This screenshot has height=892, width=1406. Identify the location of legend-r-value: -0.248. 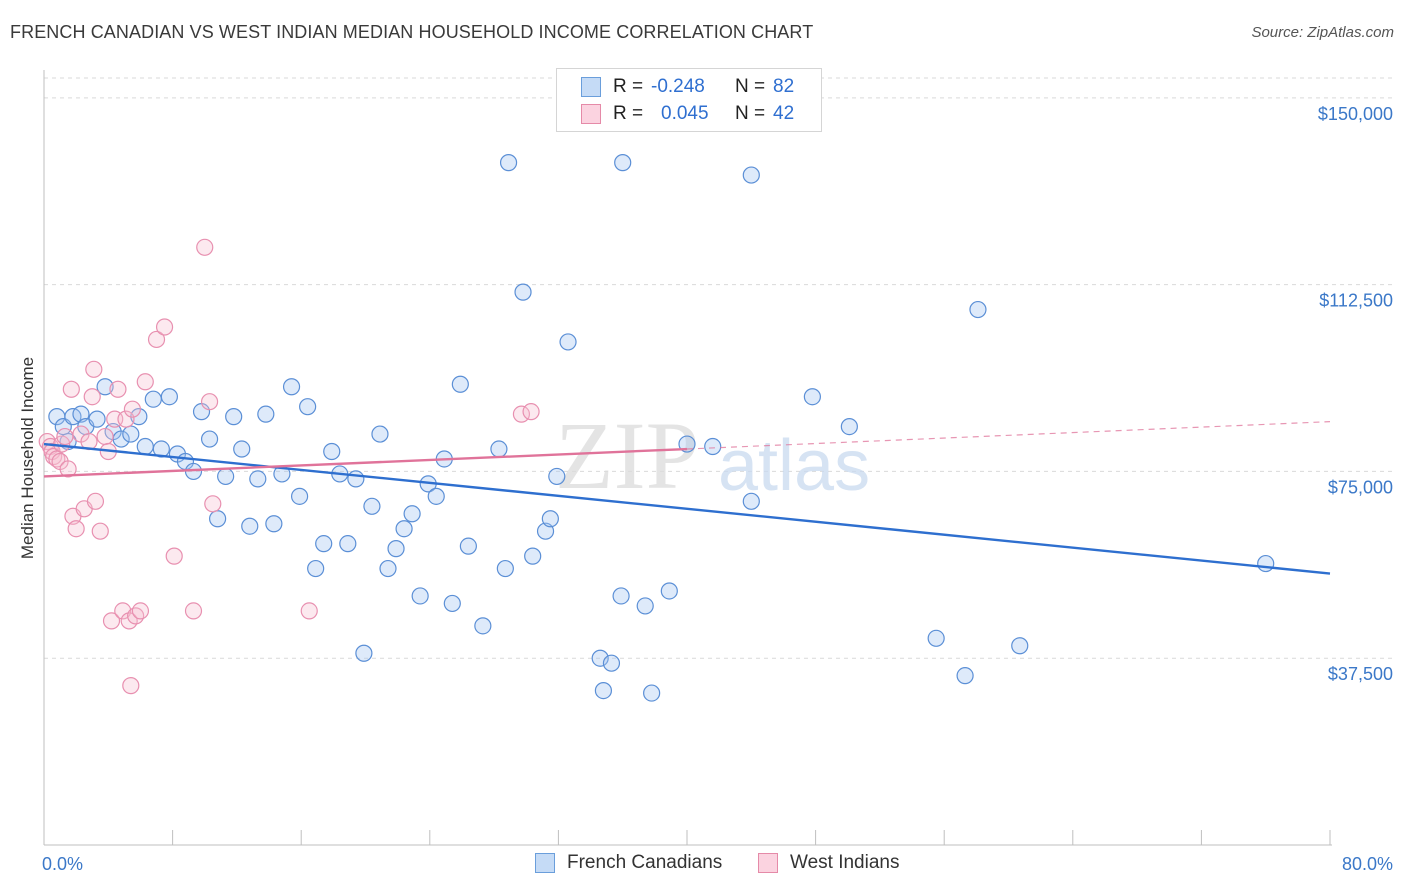
(678, 86).